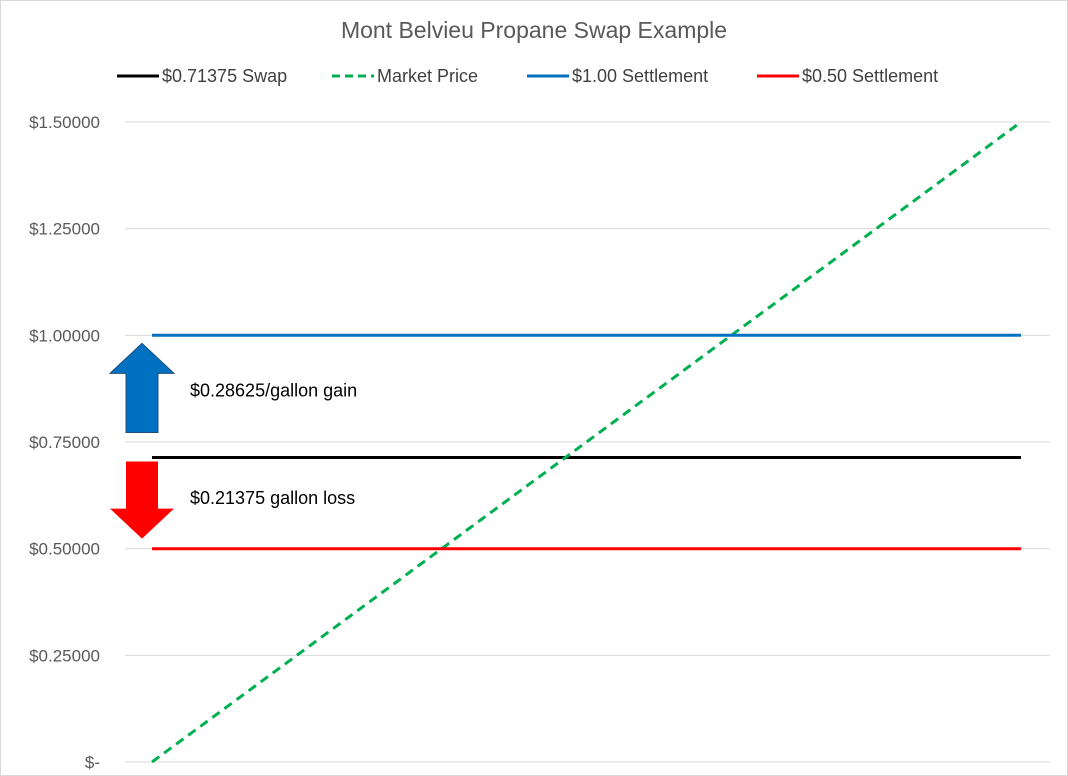  What do you see at coordinates (64, 122) in the screenshot?
I see `y-tick-label: $1.50000` at bounding box center [64, 122].